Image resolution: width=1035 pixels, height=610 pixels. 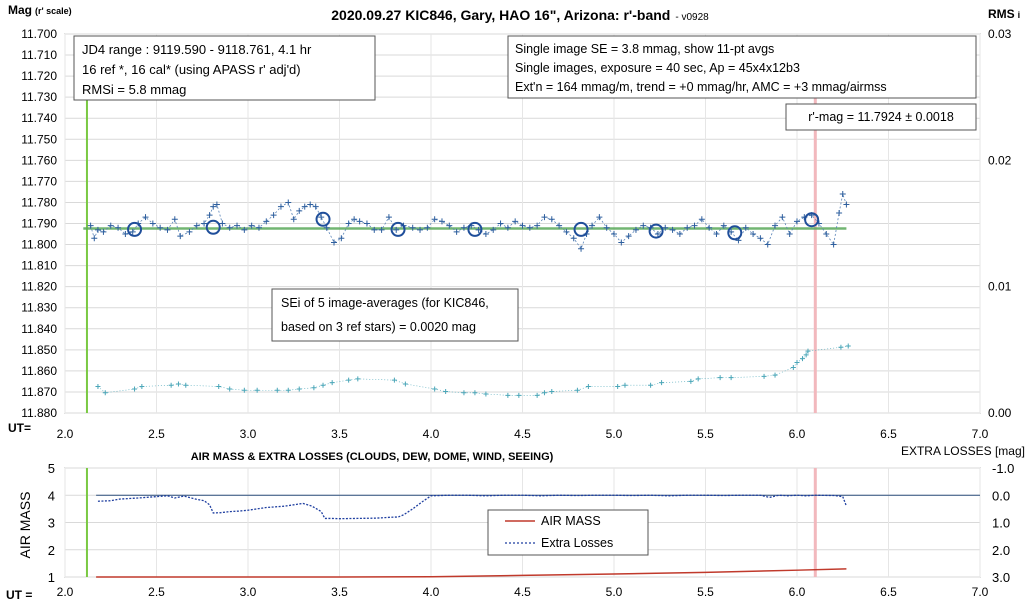 What do you see at coordinates (980, 434) in the screenshot?
I see `x-tick-label: 7.0` at bounding box center [980, 434].